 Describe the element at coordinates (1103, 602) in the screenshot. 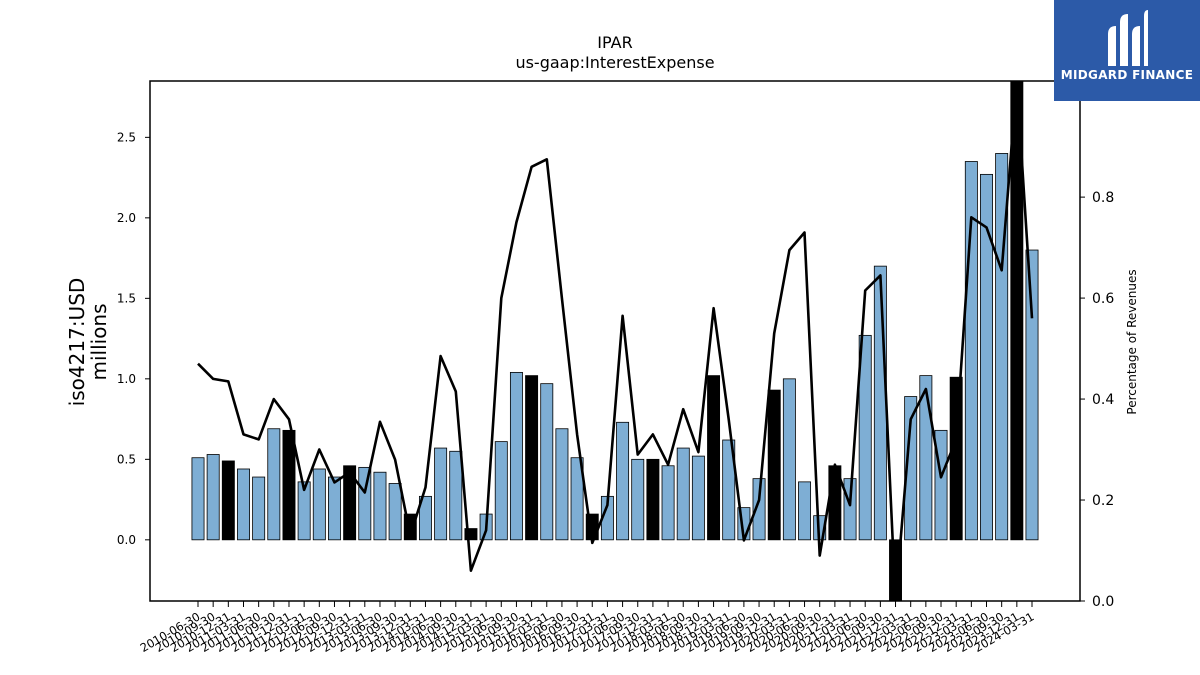

I see `y2-tick-label: 0.0` at that location.